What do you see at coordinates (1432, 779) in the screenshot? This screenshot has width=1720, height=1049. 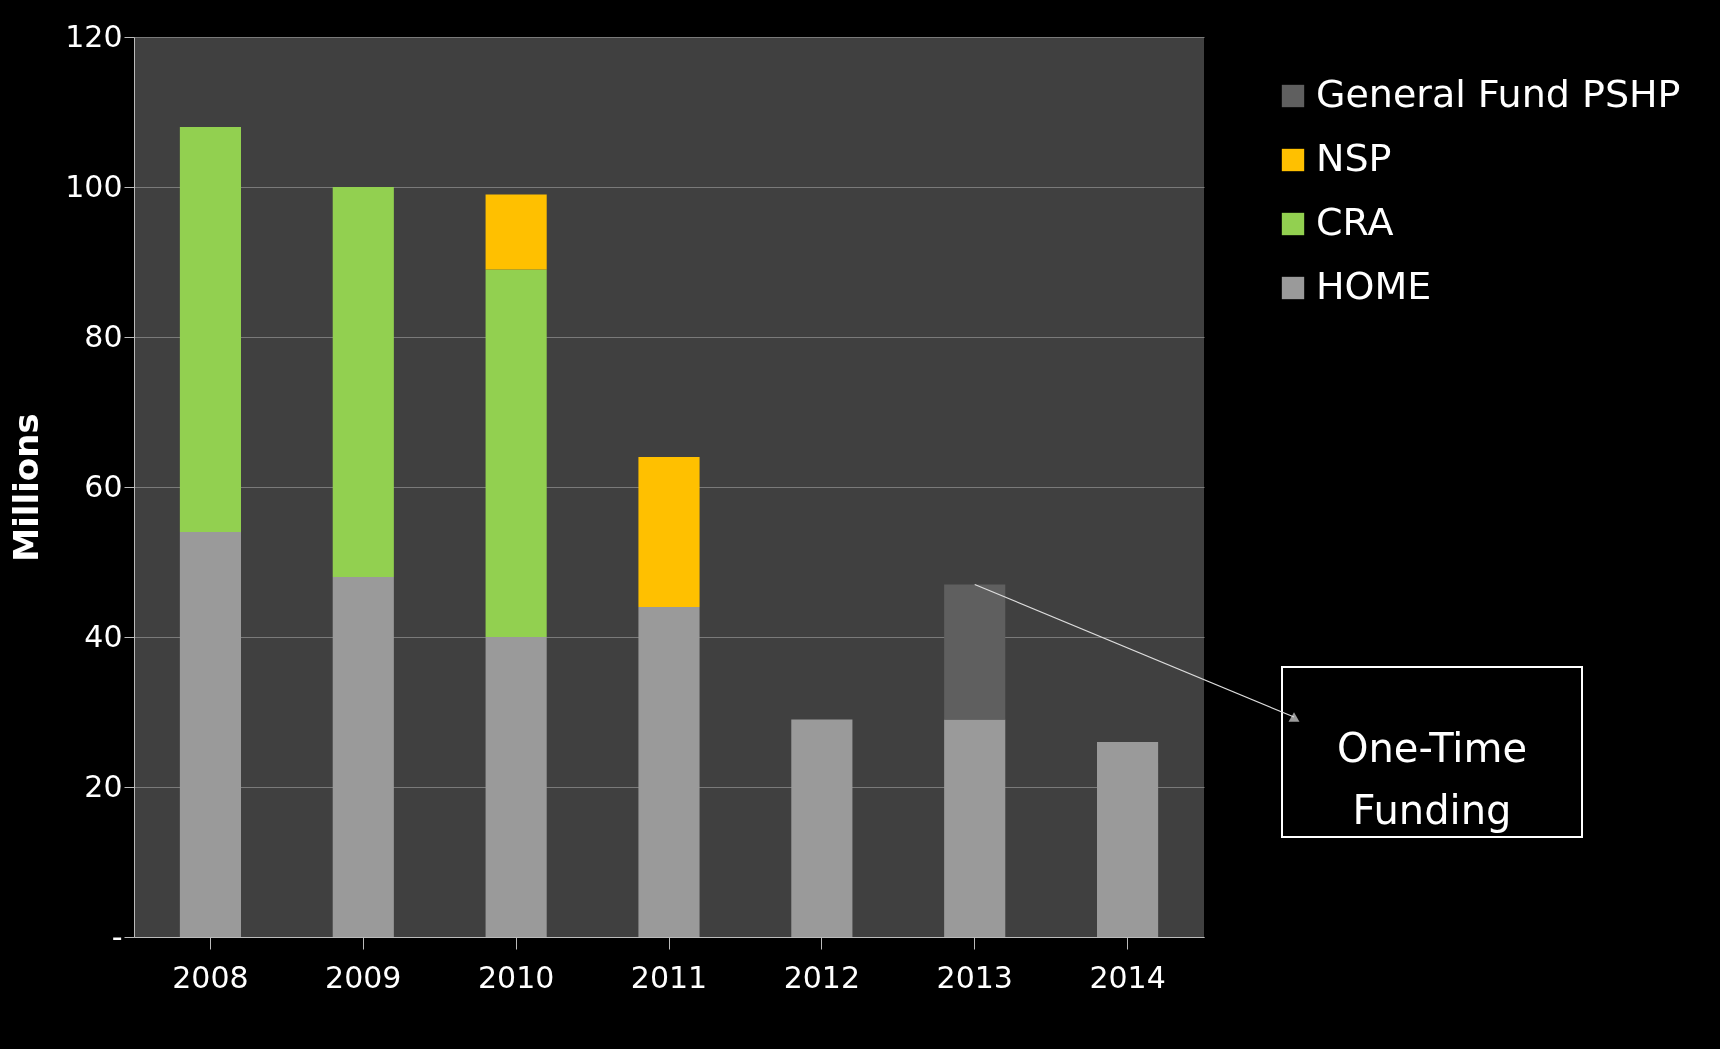 I see `annotation: One-Time Funding` at bounding box center [1432, 779].